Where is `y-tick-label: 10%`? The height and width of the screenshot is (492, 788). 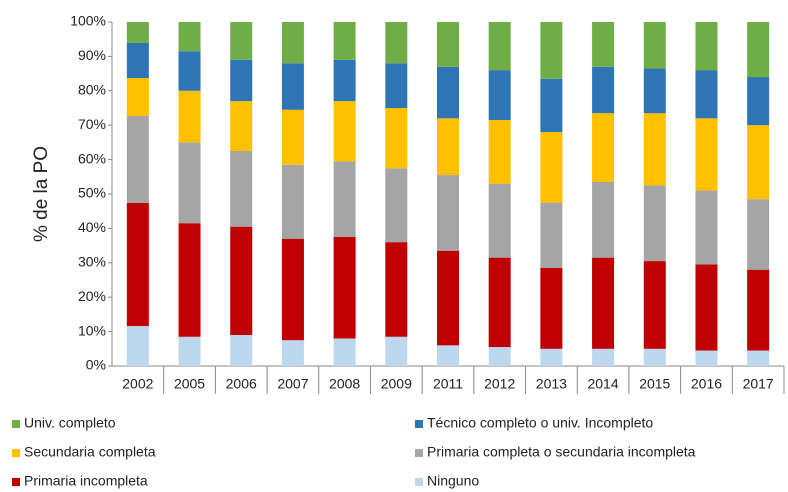 y-tick-label: 10% is located at coordinates (92, 330).